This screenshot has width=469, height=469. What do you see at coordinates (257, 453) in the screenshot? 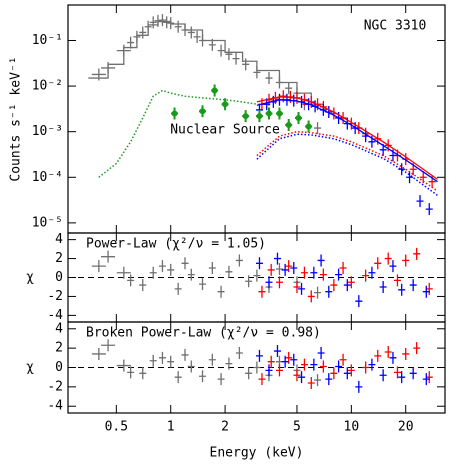
I see `x-axis-label: Energy (keV)` at bounding box center [257, 453].